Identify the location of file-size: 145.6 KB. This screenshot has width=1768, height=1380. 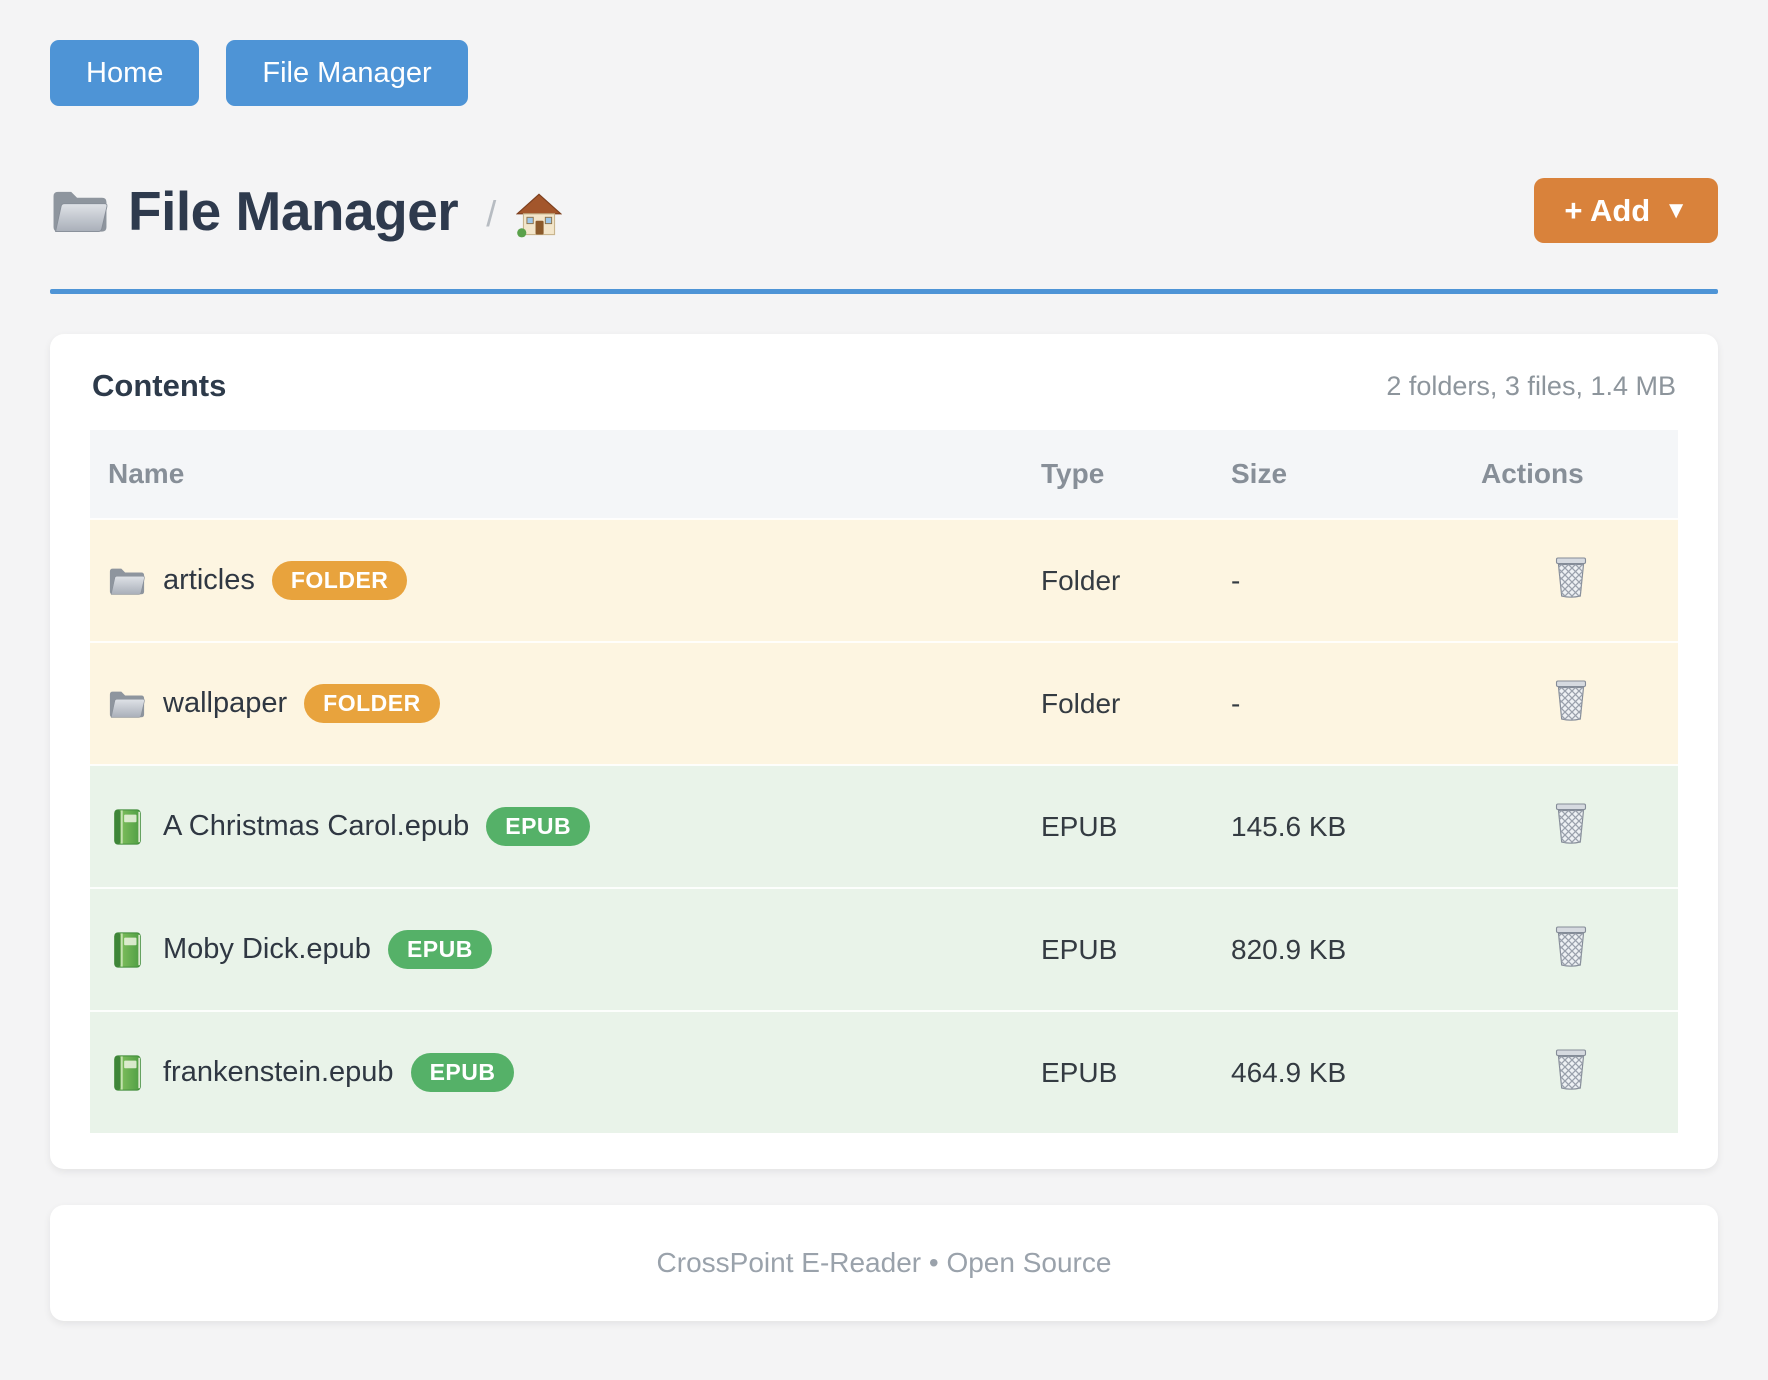
(1338, 826).